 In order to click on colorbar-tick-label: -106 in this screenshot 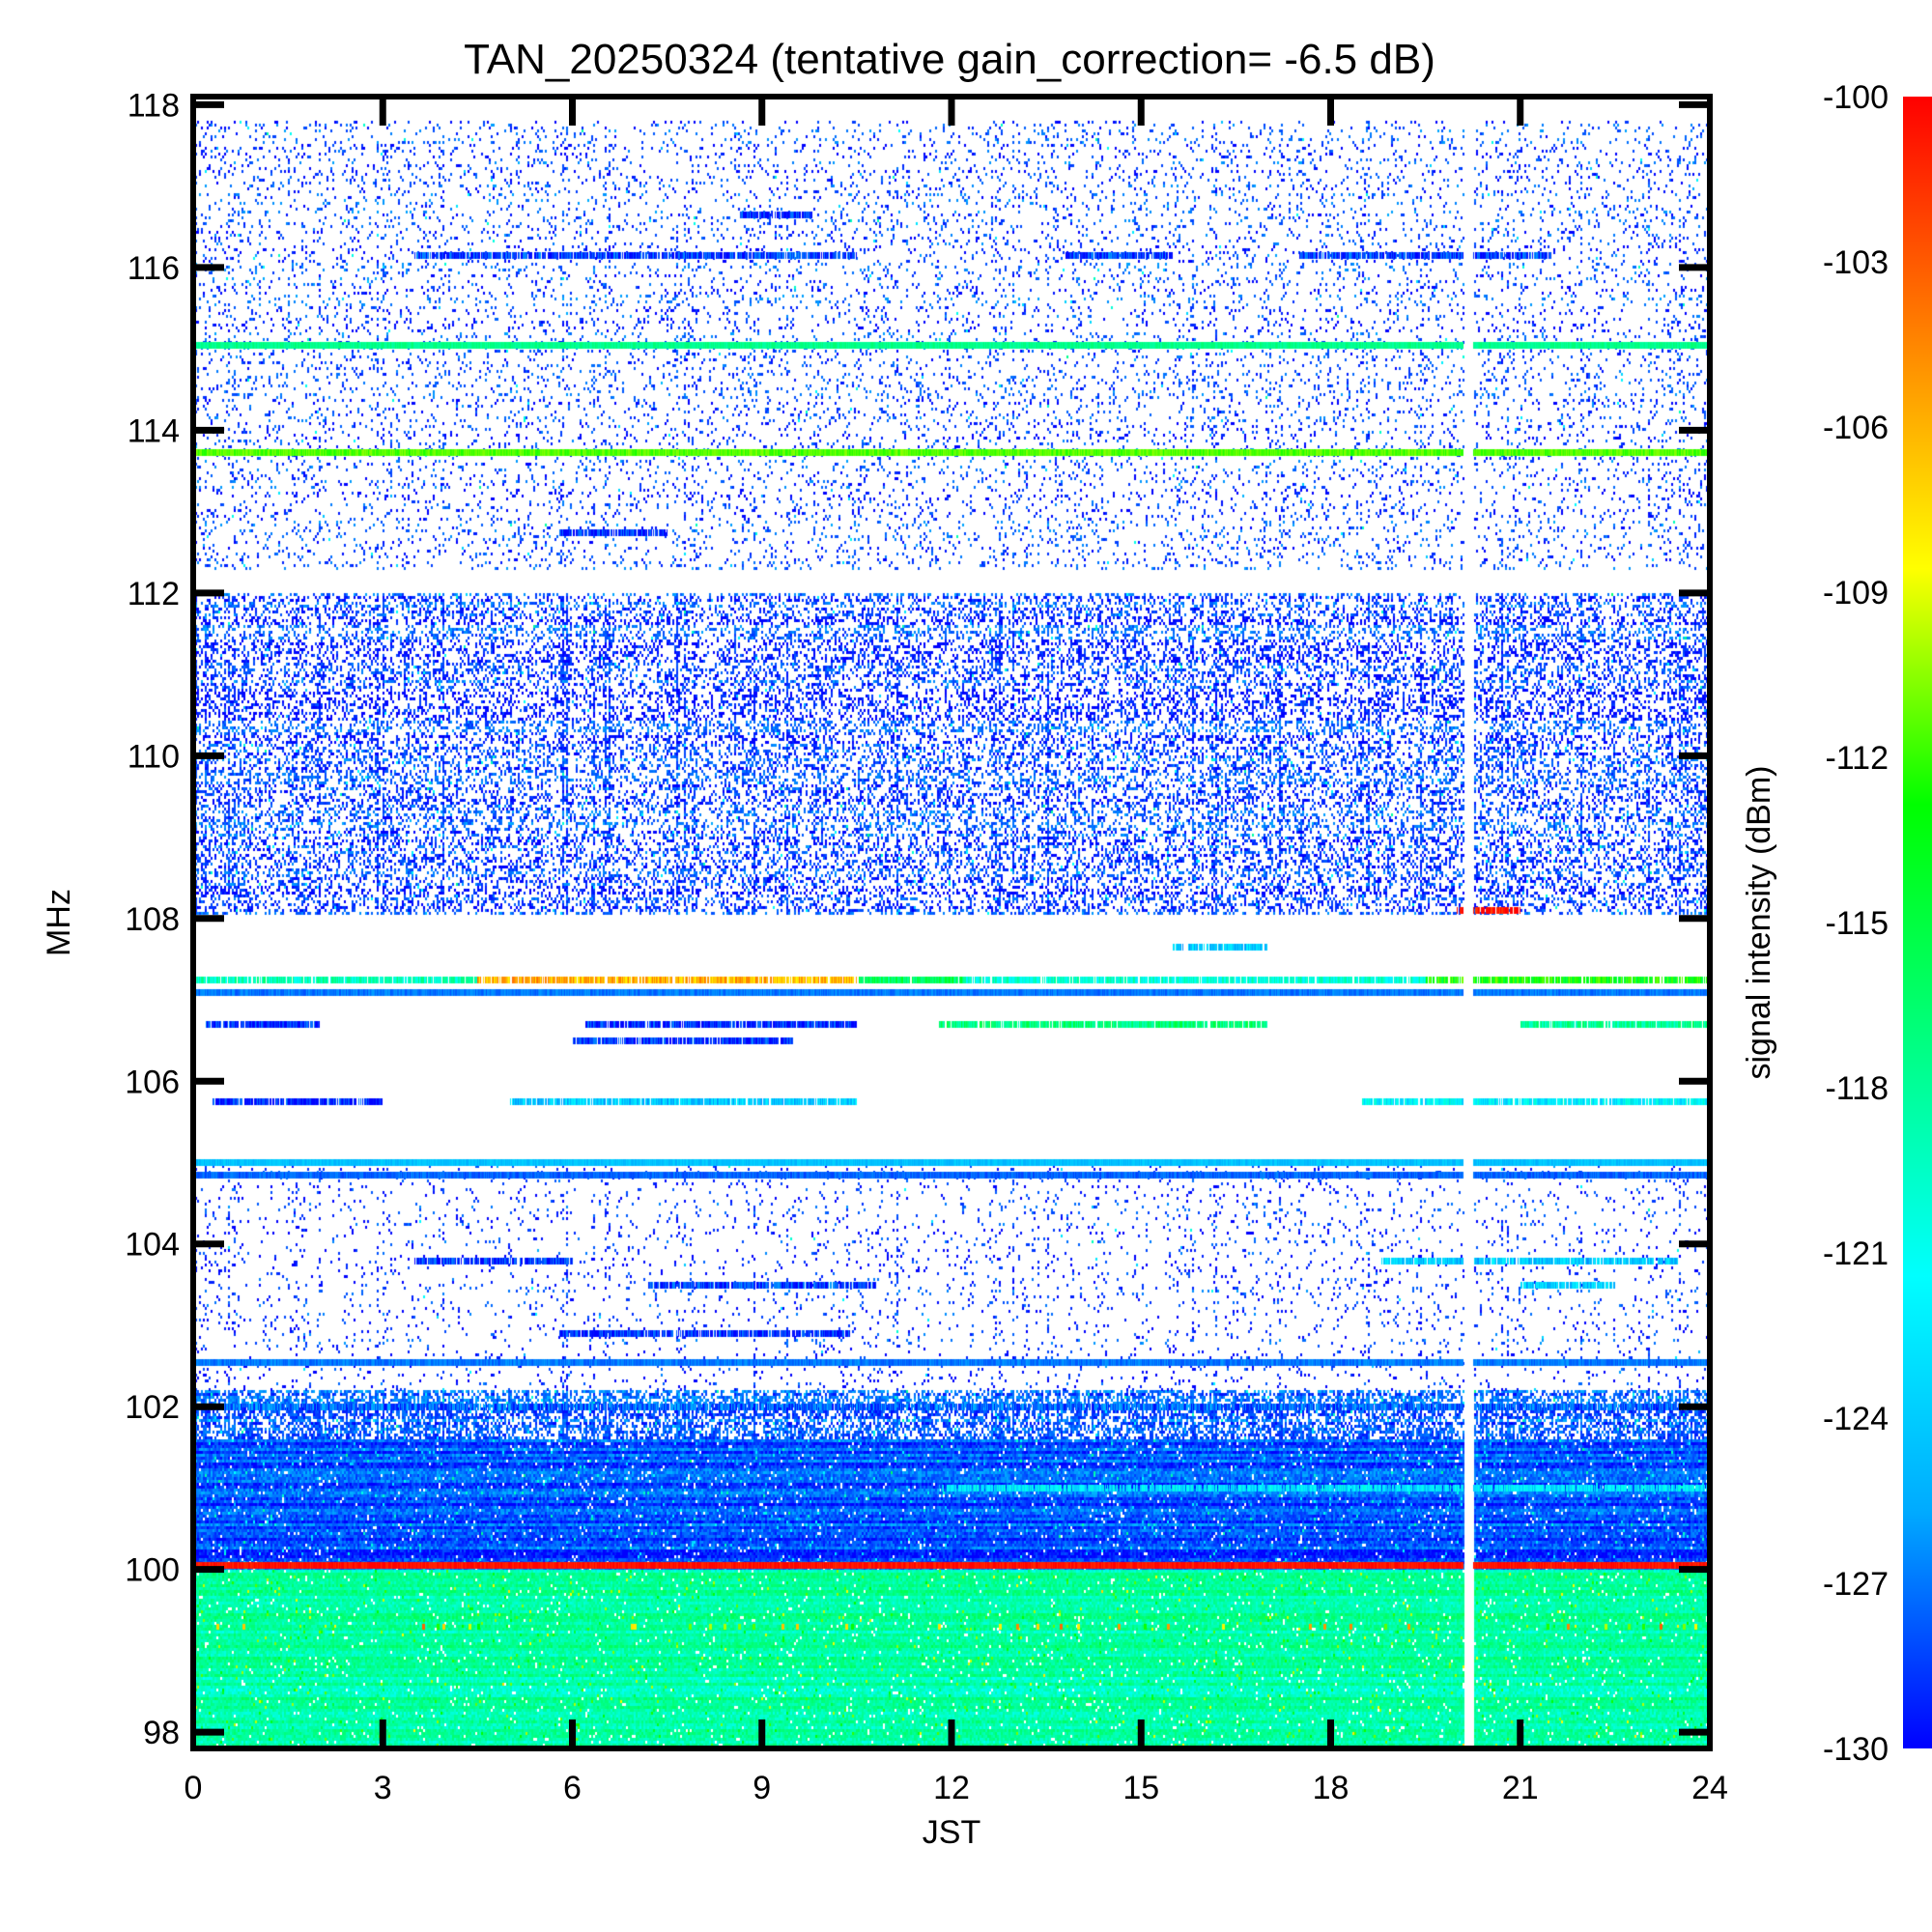, I will do `click(1856, 428)`.